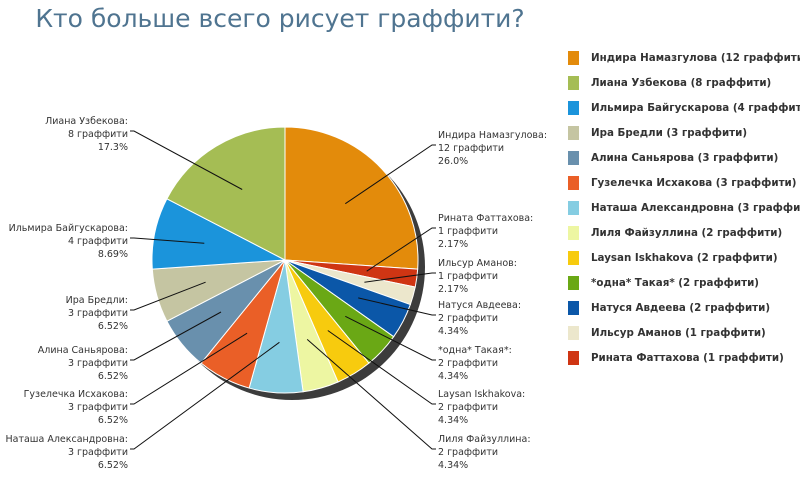 Image resolution: width=800 pixels, height=500 pixels. I want to click on legend-label: Натуся Авдеева (2 граффити), so click(681, 308).